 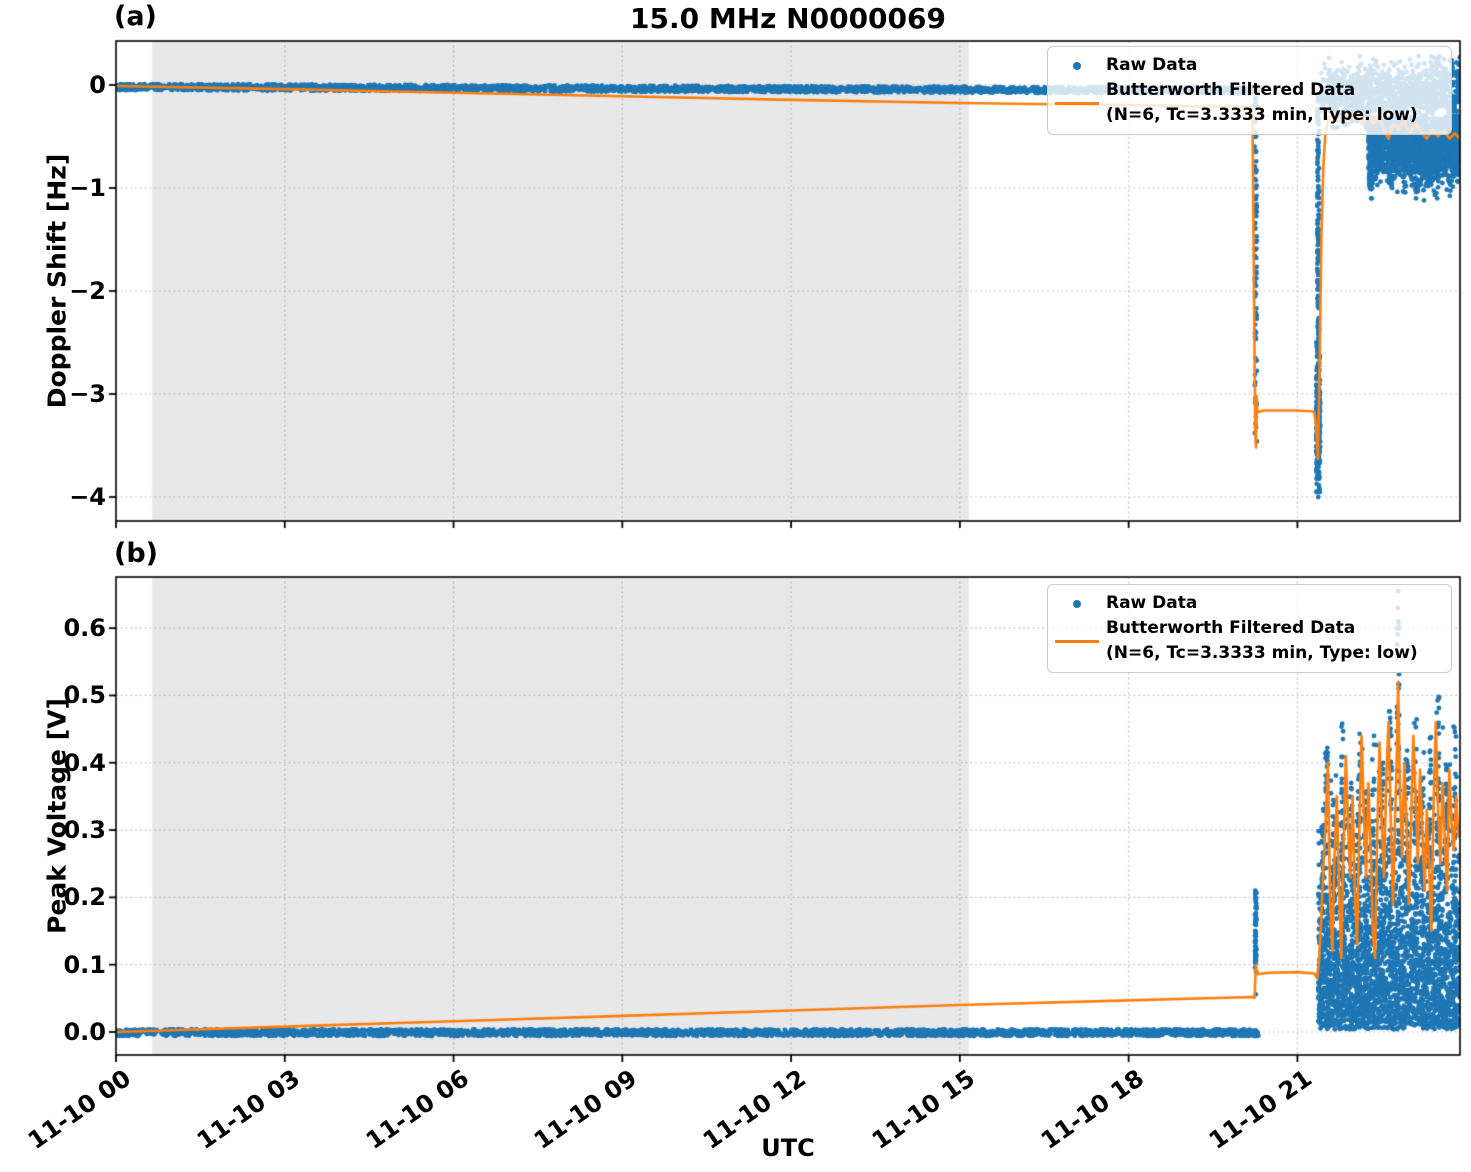 I want to click on panel-b-label: (b), so click(x=136, y=553).